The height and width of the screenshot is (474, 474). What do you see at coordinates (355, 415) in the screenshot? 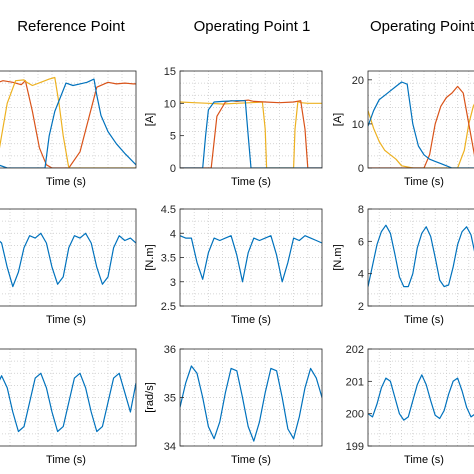
I see `op2-speed-ytick-label-1: 200` at bounding box center [355, 415].